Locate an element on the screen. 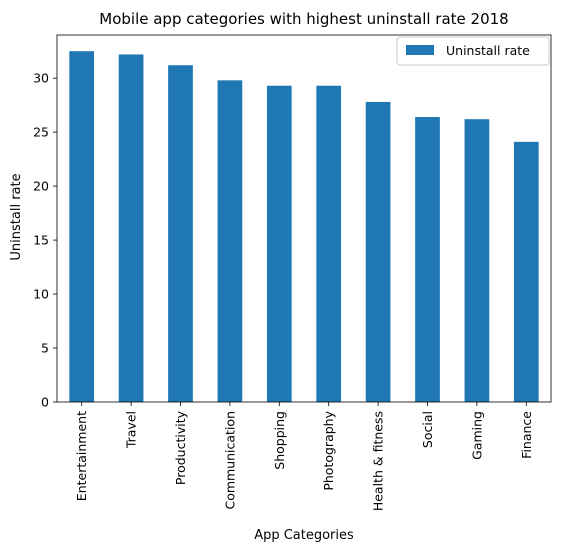  x-tick-label: Productivity is located at coordinates (180, 447).